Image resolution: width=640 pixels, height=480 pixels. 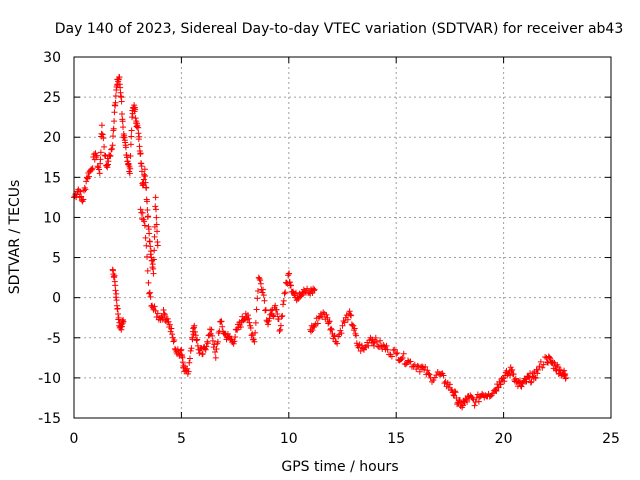 I want to click on y-tick-label: 30, so click(x=52, y=58).